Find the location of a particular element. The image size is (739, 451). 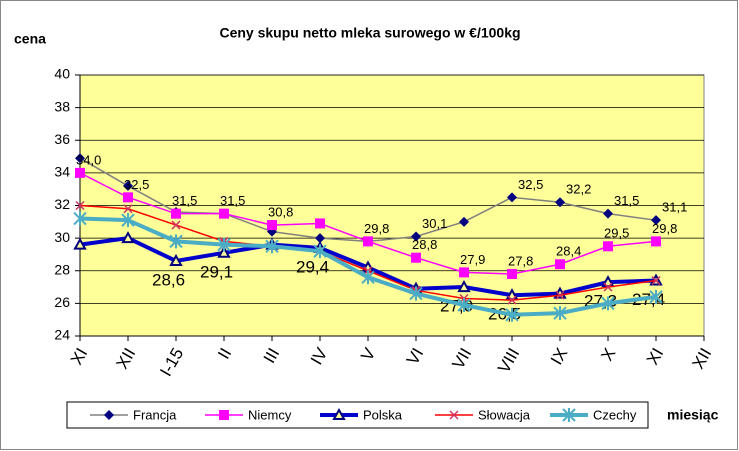

y-tick-label: 38 is located at coordinates (62, 106).